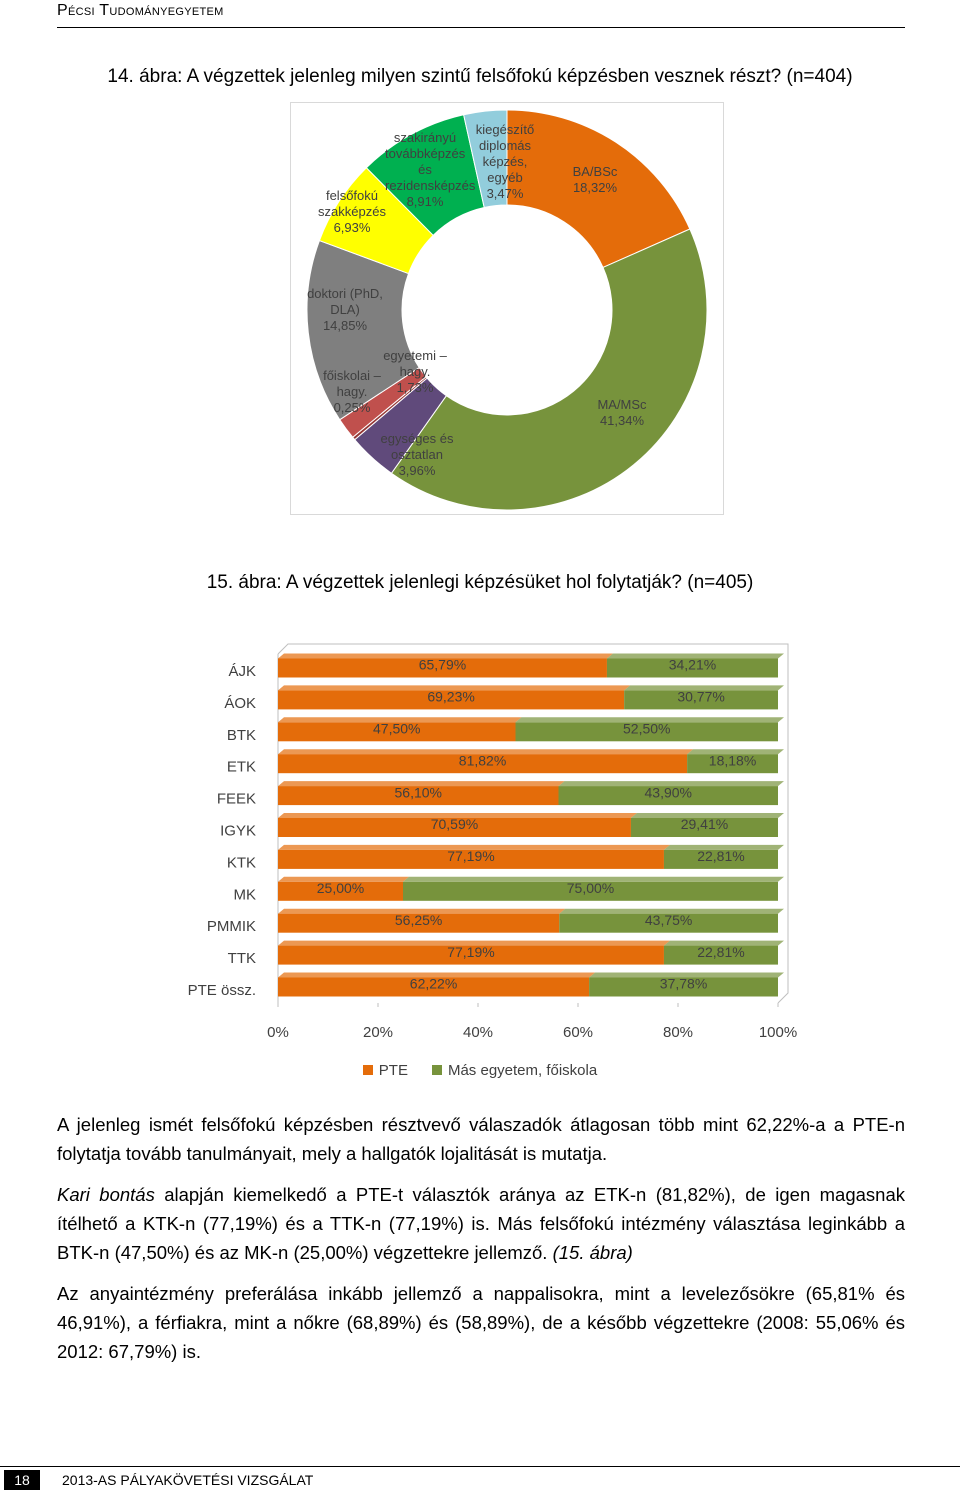 This screenshot has height=1492, width=960. Describe the element at coordinates (522, 1070) in the screenshot. I see `legend-label: Más egyetem, főiskola` at that location.